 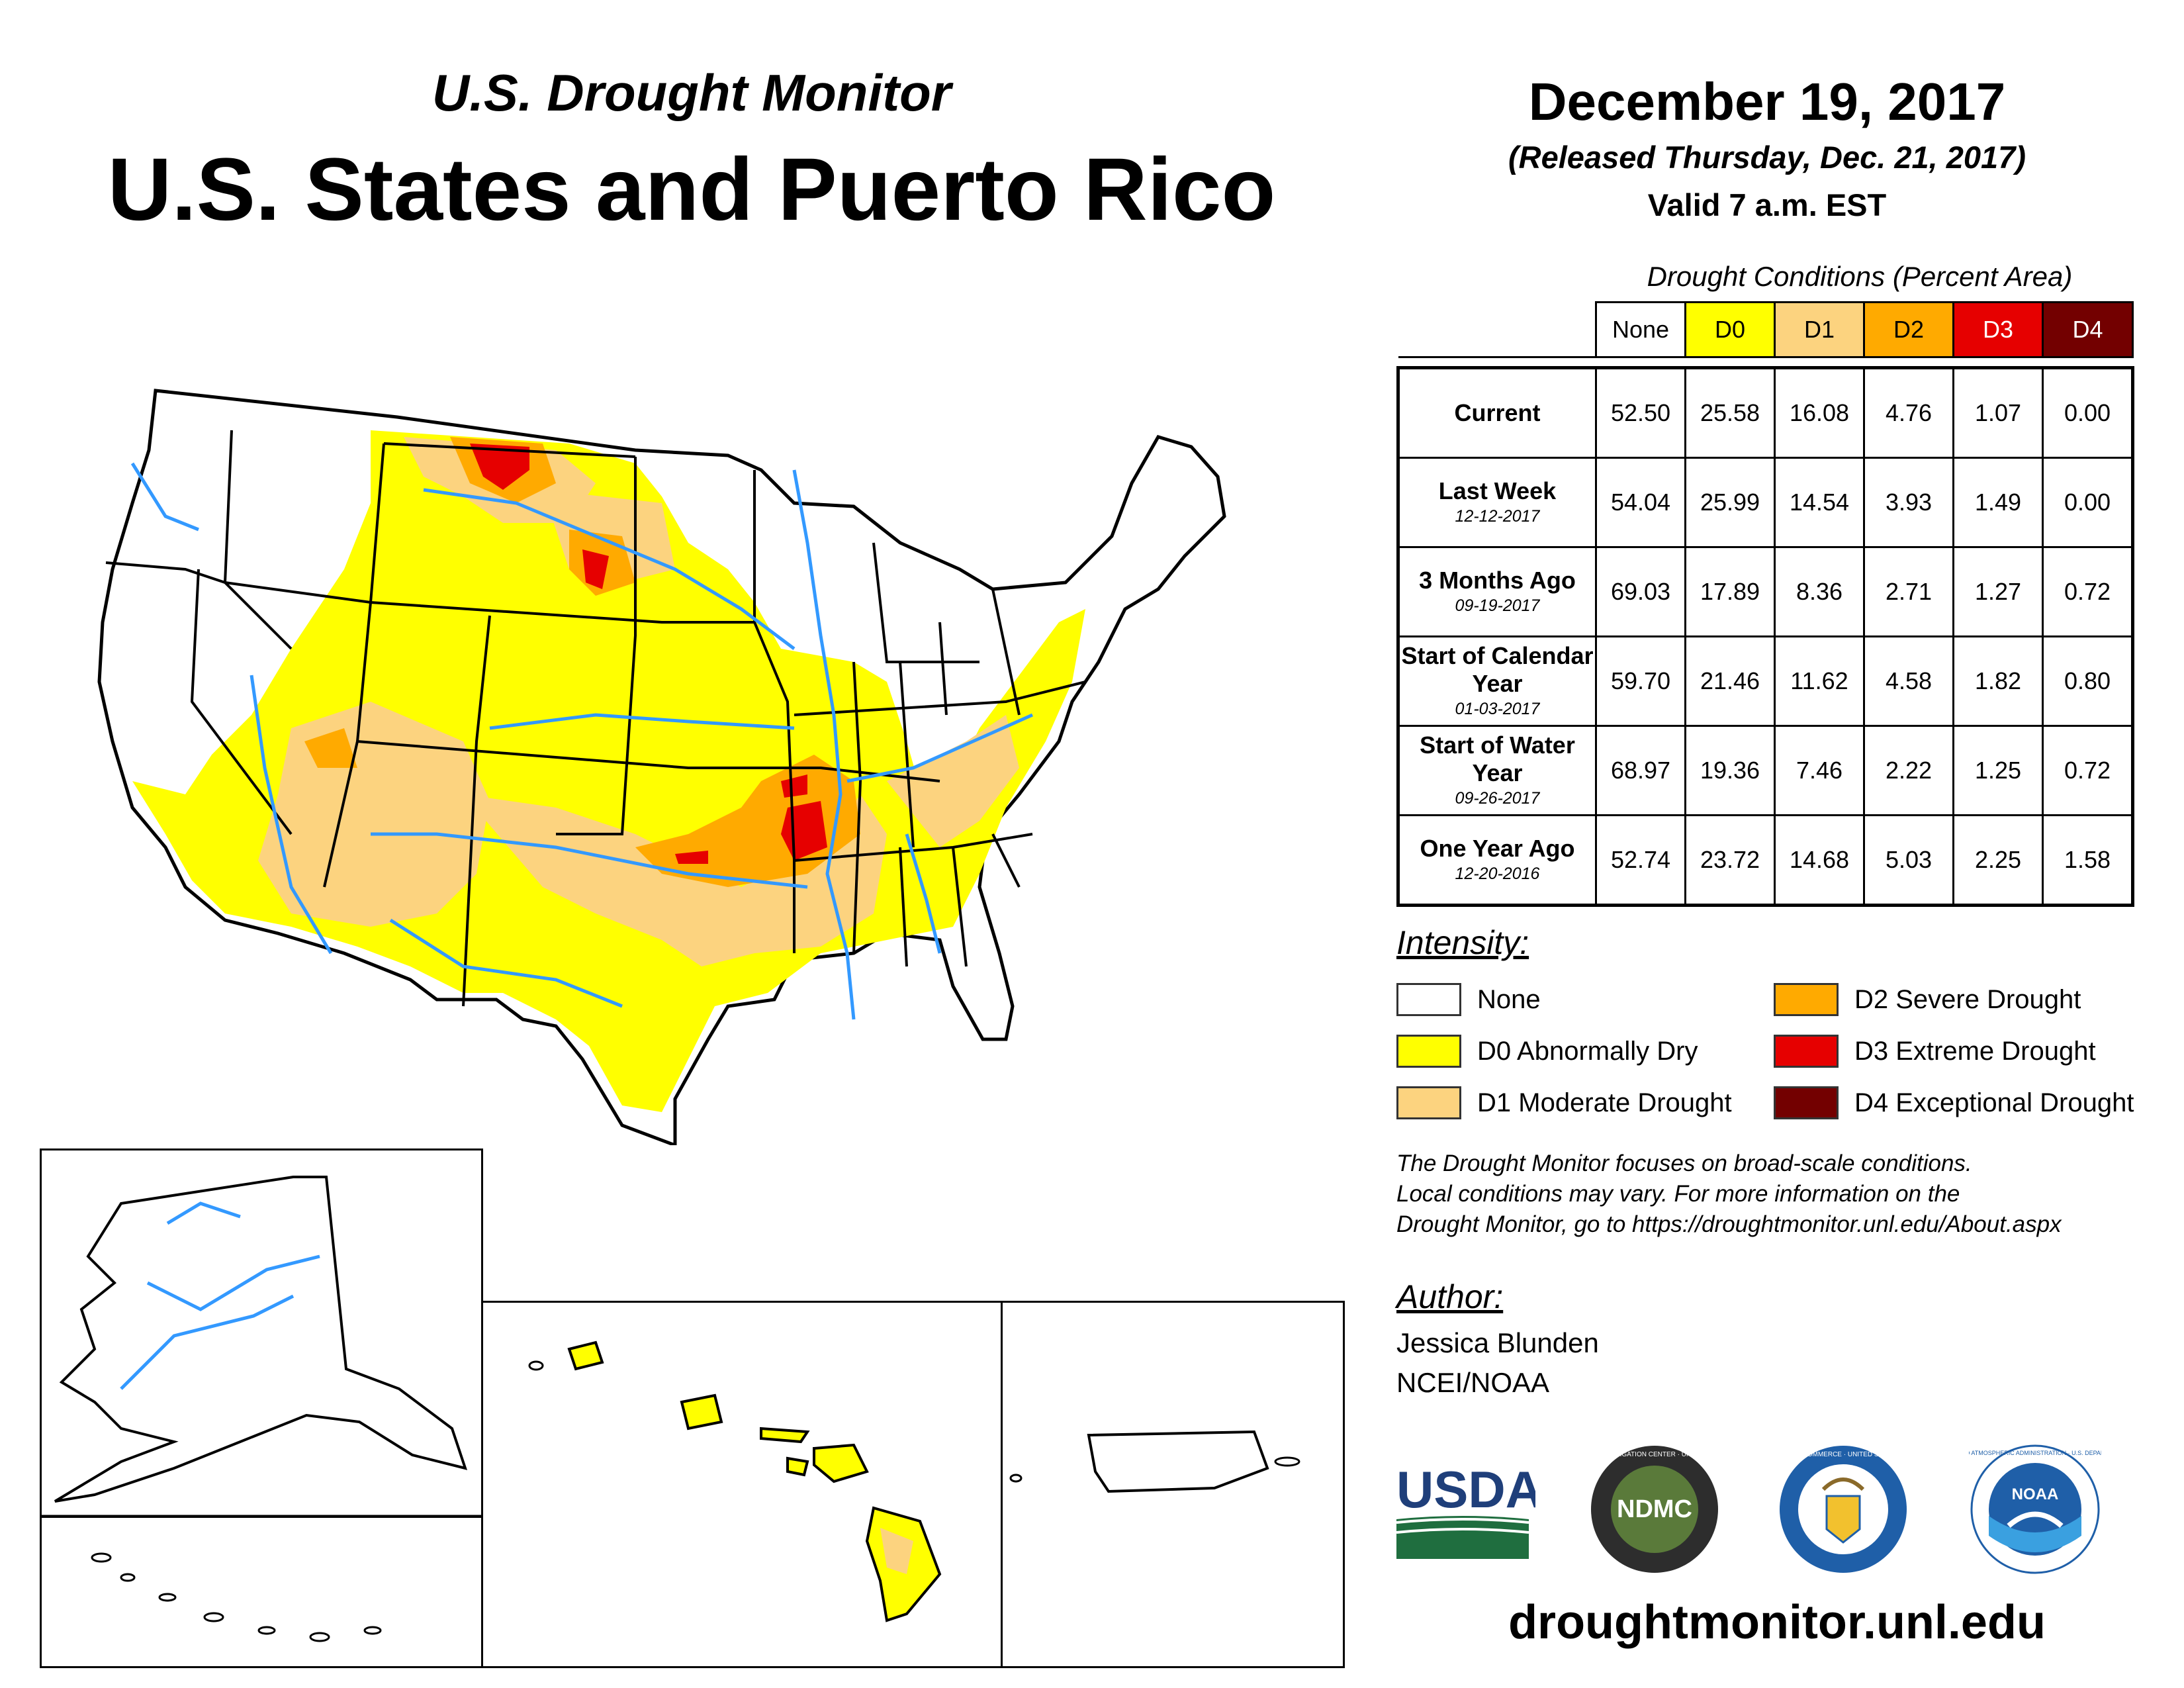 What do you see at coordinates (1998, 681) in the screenshot?
I see `table-cell: 1.82` at bounding box center [1998, 681].